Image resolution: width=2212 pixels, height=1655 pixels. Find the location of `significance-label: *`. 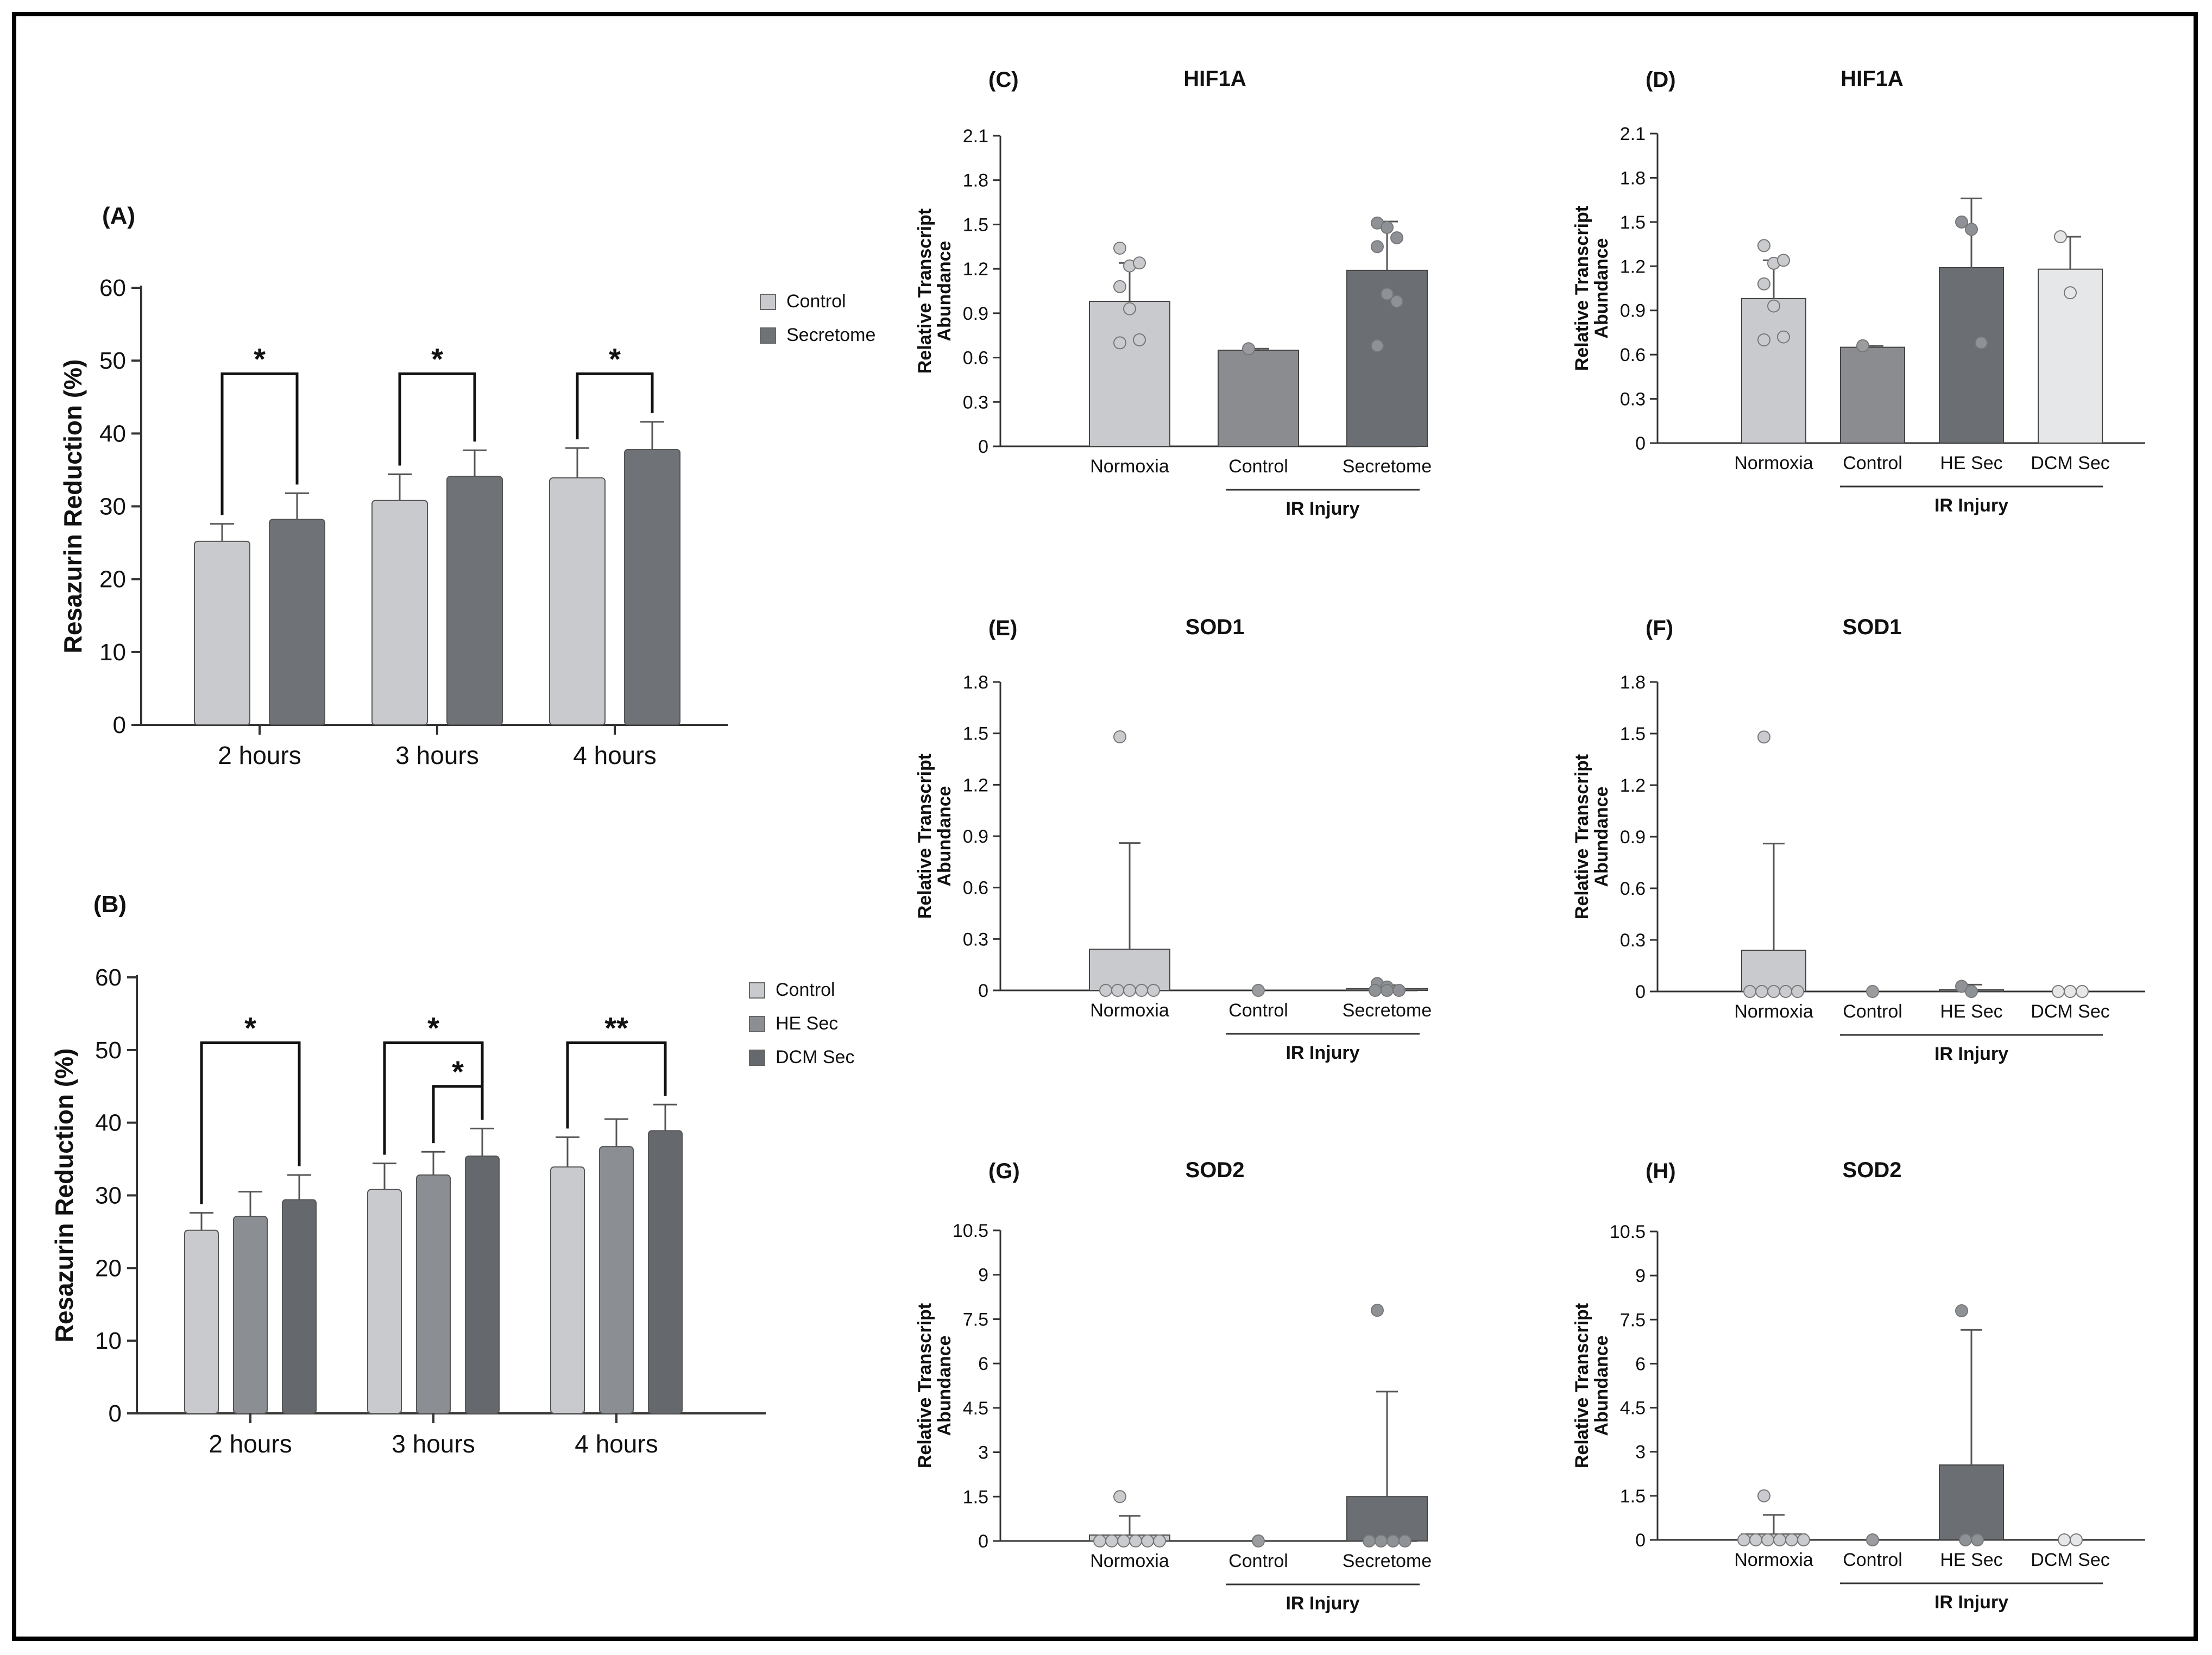

significance-label: * is located at coordinates (260, 359).